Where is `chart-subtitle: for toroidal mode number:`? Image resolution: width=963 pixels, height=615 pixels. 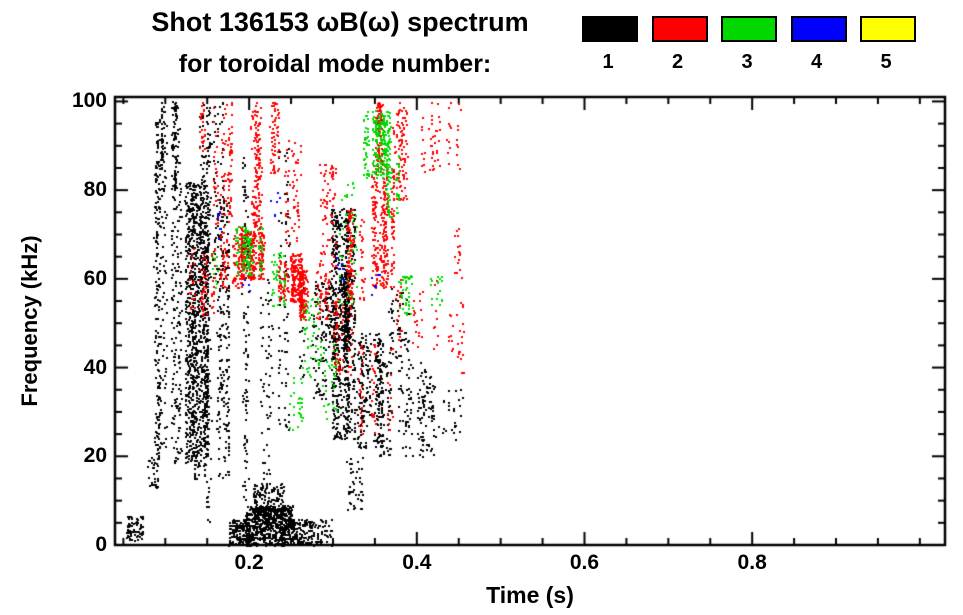
chart-subtitle: for toroidal mode number: is located at coordinates (335, 64).